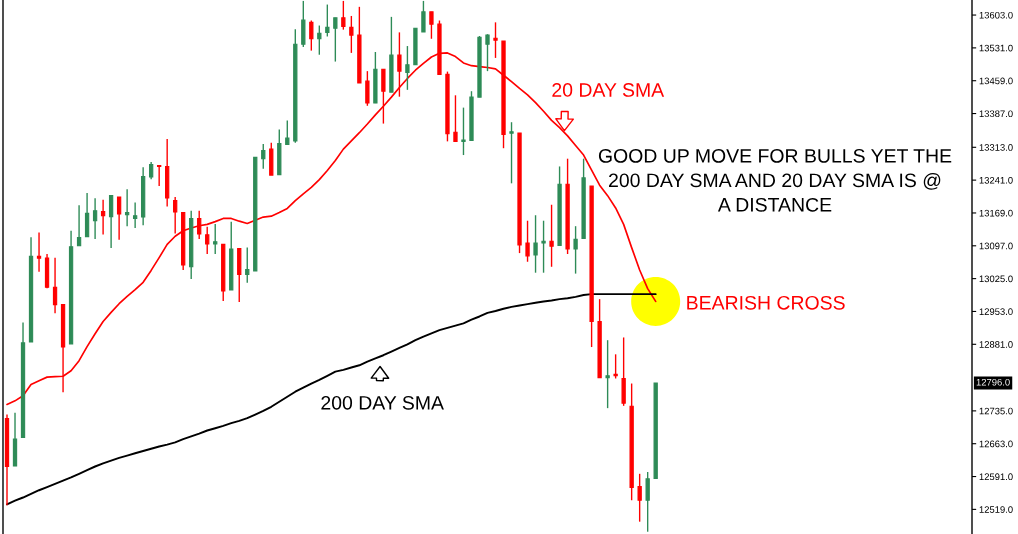 The height and width of the screenshot is (534, 1018). I want to click on series-label: 20 DAY SMA, so click(608, 90).